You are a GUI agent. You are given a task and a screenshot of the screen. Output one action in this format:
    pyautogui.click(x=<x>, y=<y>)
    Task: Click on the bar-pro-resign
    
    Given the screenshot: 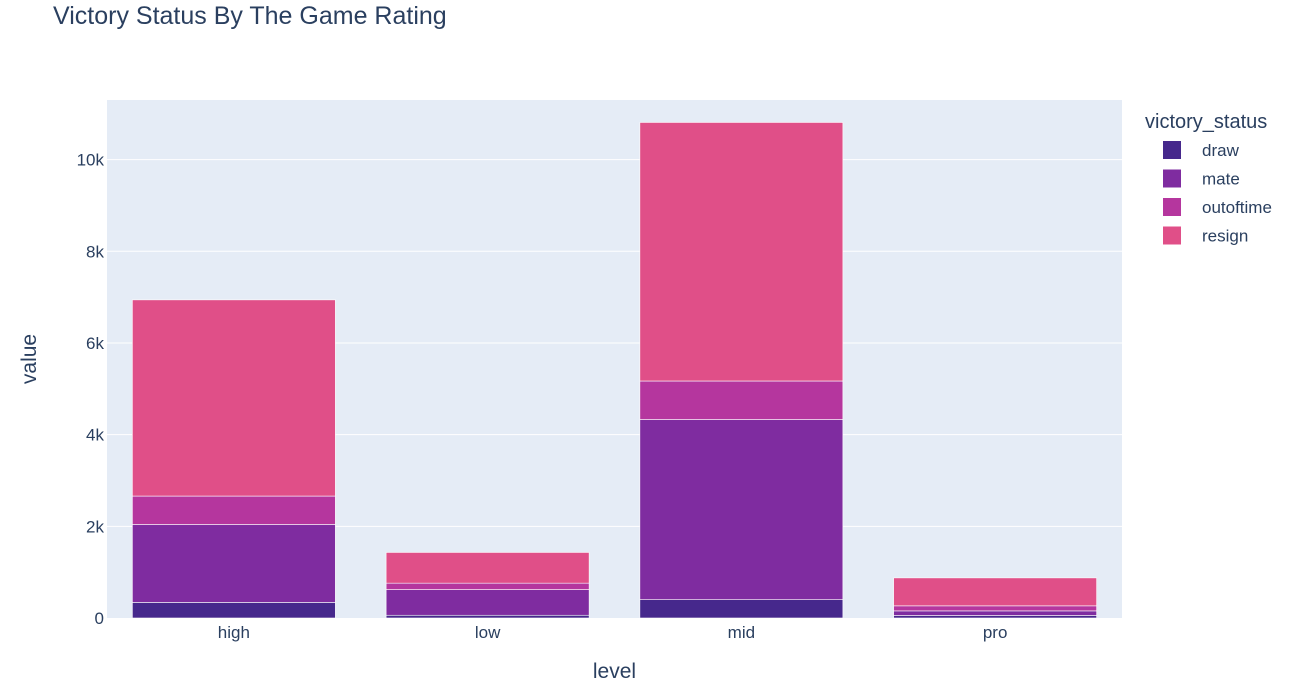 What is the action you would take?
    pyautogui.click(x=995, y=592)
    